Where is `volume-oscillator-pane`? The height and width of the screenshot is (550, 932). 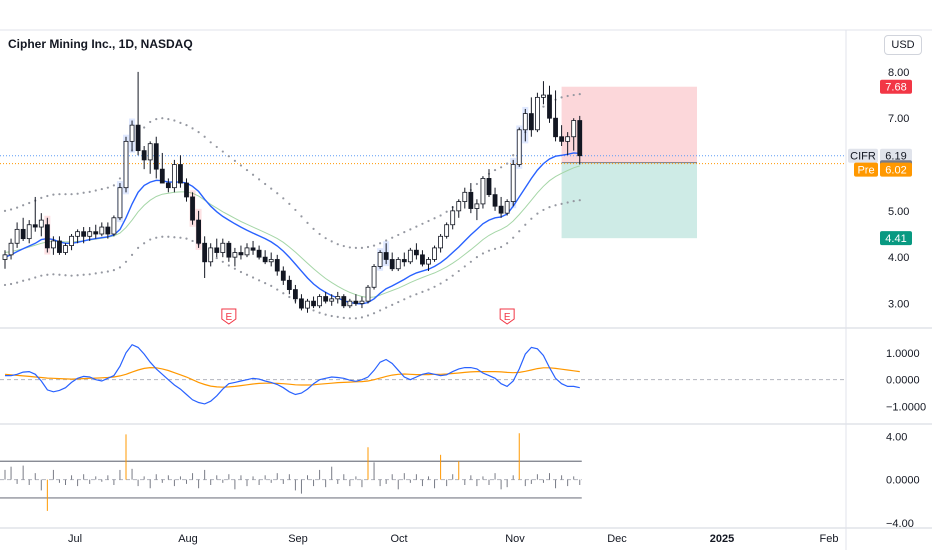
volume-oscillator-pane is located at coordinates (291, 472).